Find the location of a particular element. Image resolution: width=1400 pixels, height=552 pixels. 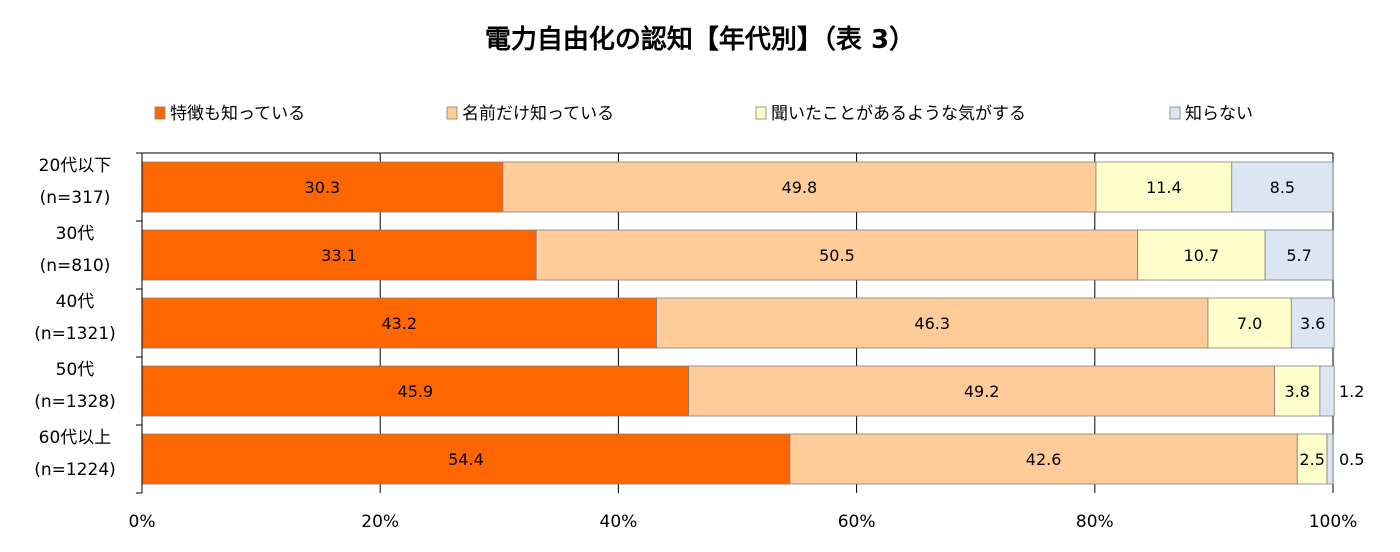

x-tick-label: 40% is located at coordinates (619, 522).